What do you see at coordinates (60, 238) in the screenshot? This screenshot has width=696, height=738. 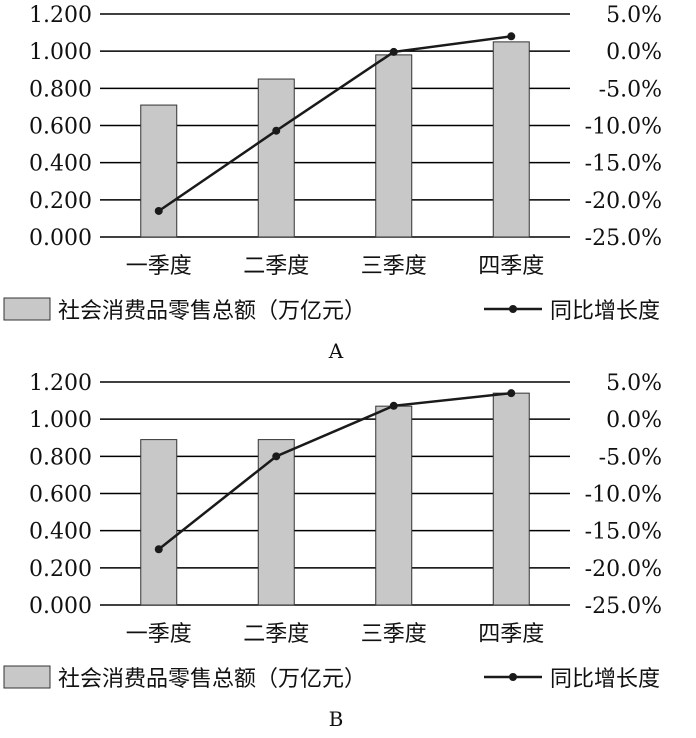 I see `chart-a-y-left-tick-label: 0.000` at bounding box center [60, 238].